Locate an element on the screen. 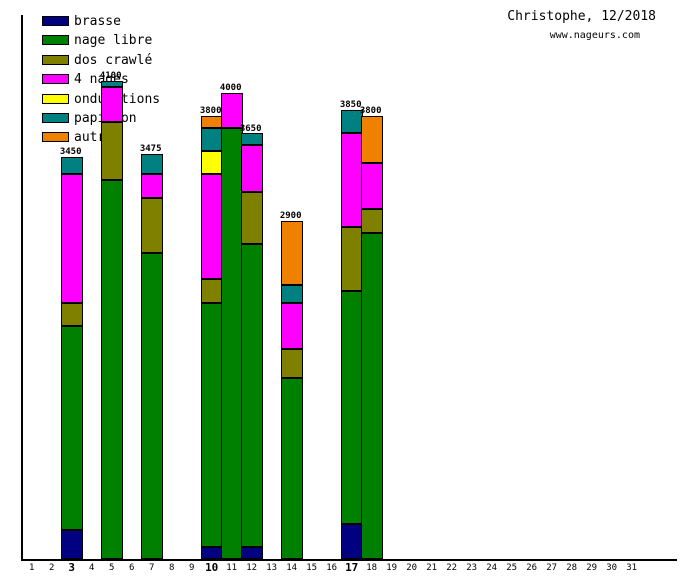 Image resolution: width=680 pixels, height=580 pixels. bar-total-day-11: 4000 is located at coordinates (230, 87).